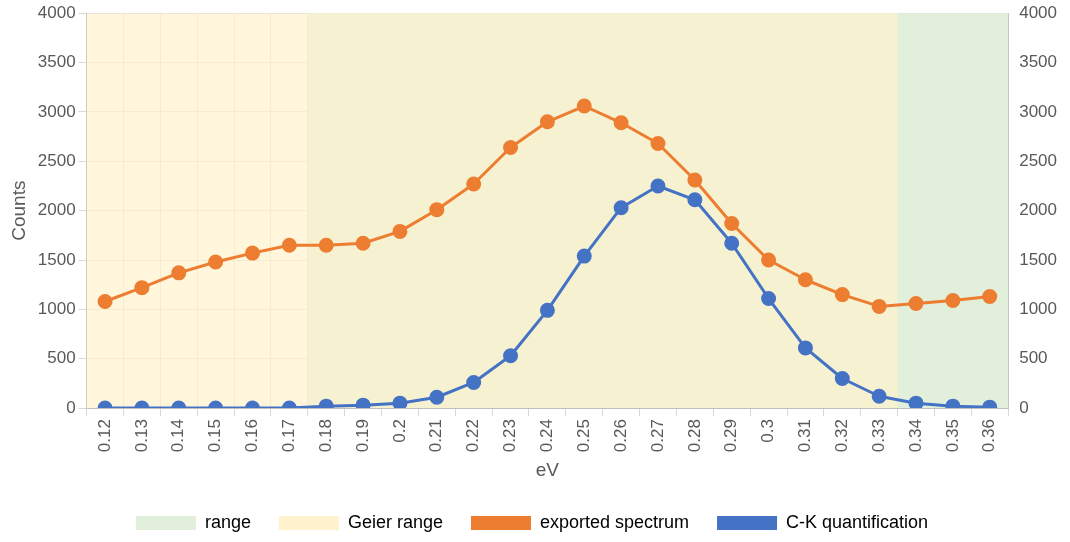 This screenshot has width=1070, height=542. What do you see at coordinates (104, 436) in the screenshot?
I see `x-tick-label: 0.12` at bounding box center [104, 436].